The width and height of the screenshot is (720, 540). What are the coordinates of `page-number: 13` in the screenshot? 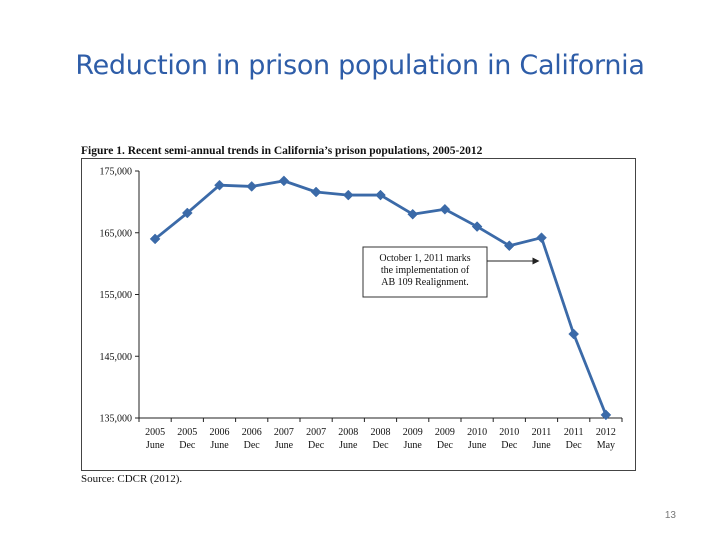 It's located at (670, 515).